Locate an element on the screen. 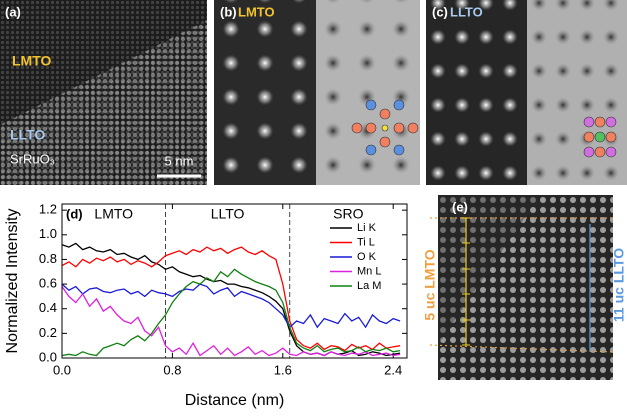  annotation: 11 uc LLTO is located at coordinates (619, 285).